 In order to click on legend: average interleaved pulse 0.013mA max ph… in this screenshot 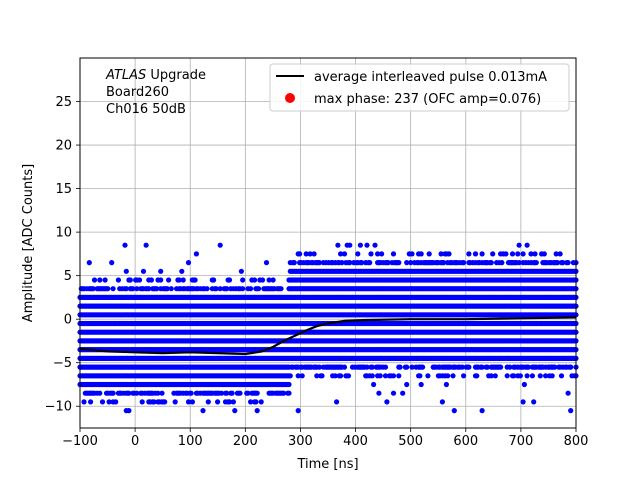, I will do `click(419, 87)`.